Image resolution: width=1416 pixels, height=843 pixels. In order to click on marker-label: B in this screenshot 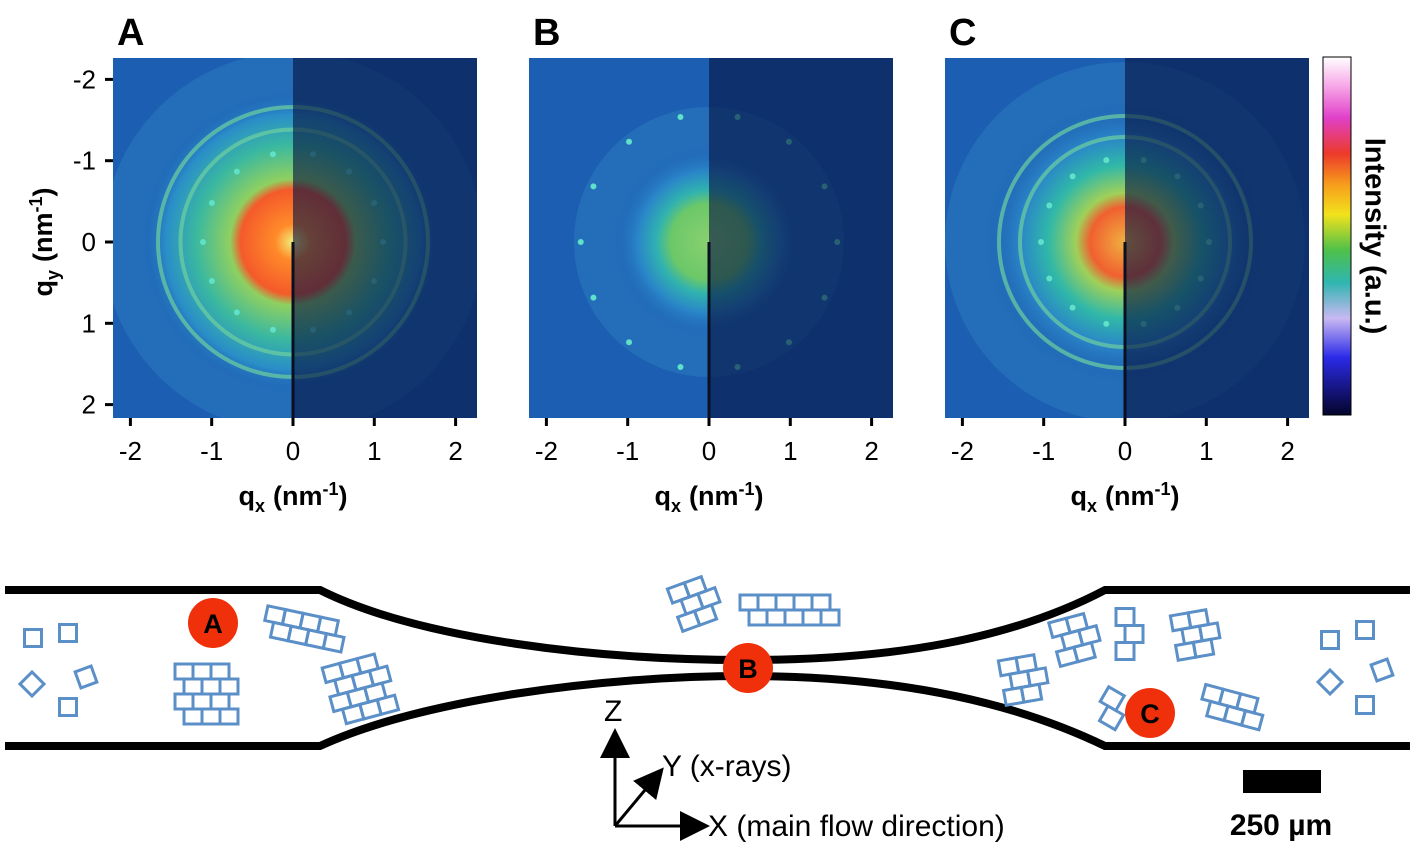, I will do `click(748, 669)`.